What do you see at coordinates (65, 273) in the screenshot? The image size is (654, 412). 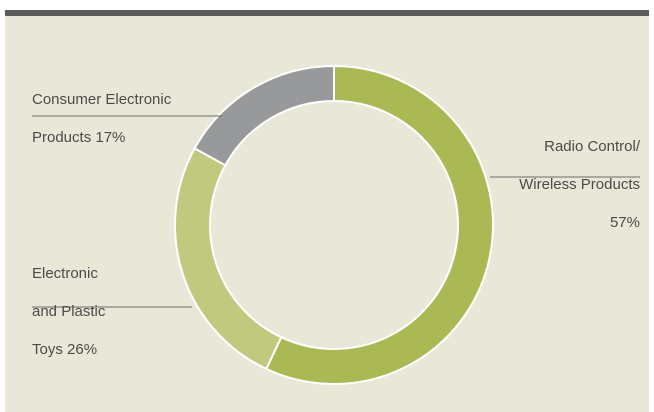 I see `label-toys-line1: Electronic` at bounding box center [65, 273].